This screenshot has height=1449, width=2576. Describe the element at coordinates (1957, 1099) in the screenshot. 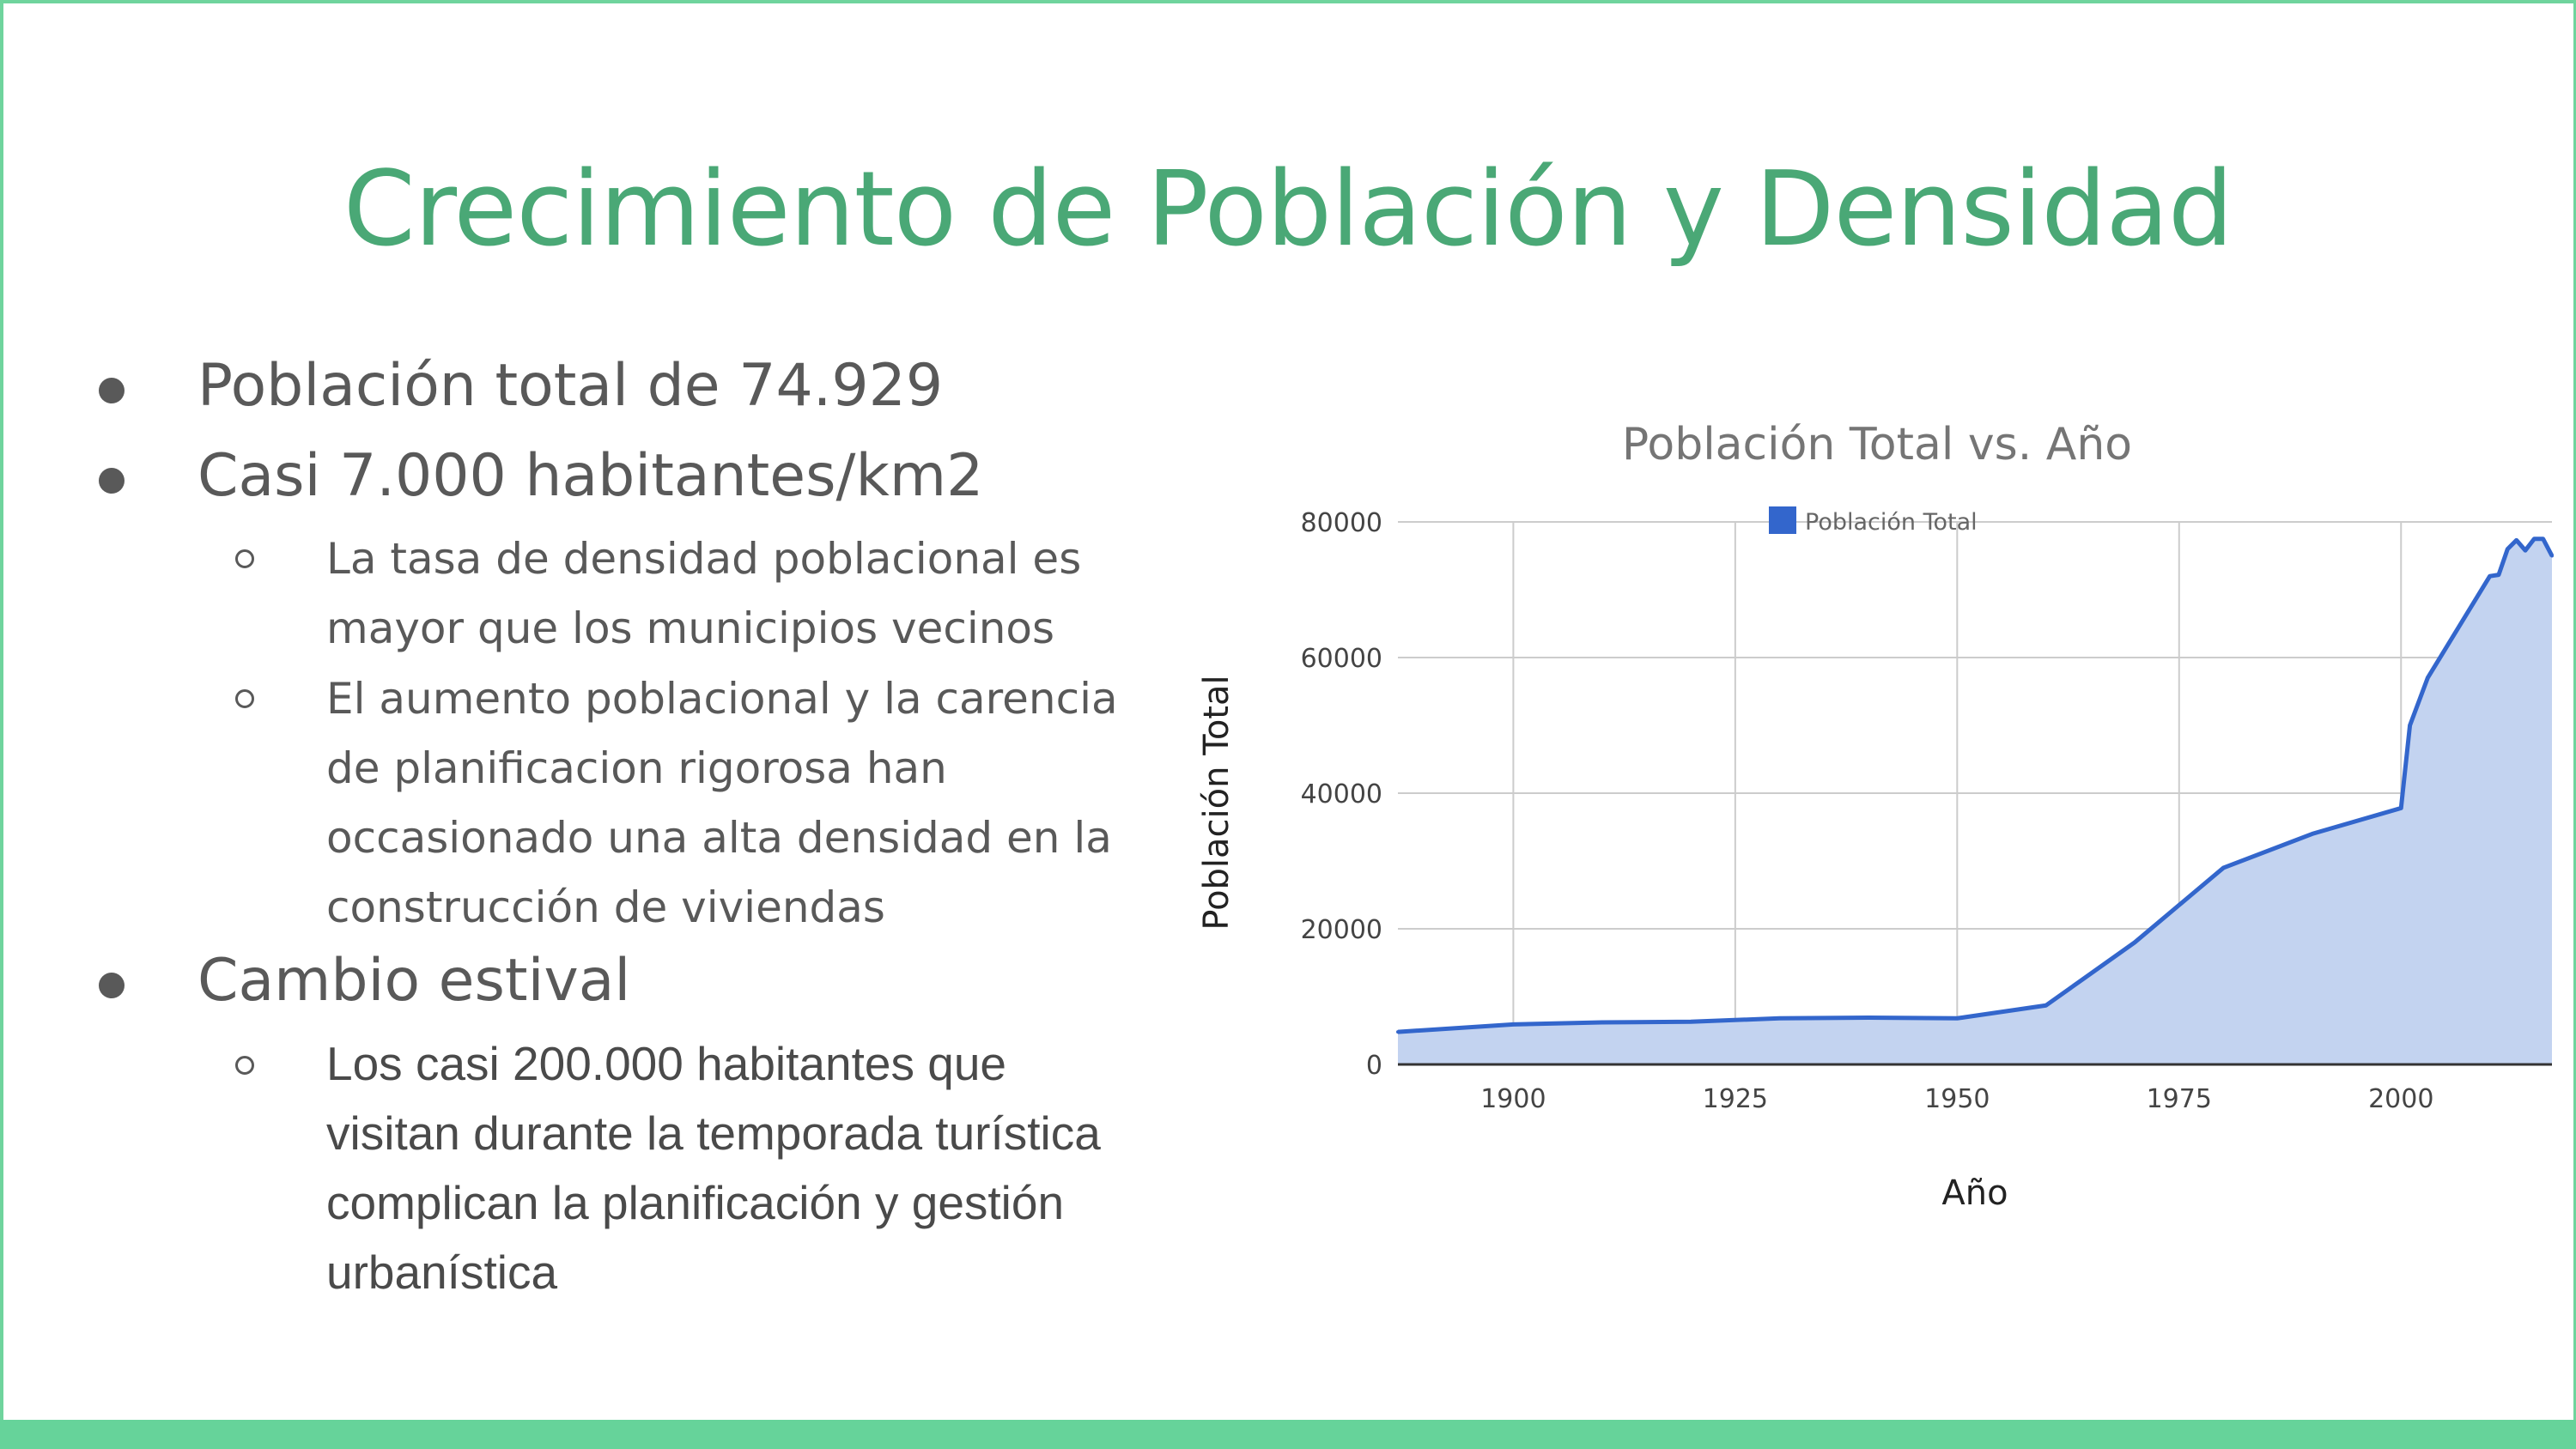

I see `x-tick-label: 1950` at that location.